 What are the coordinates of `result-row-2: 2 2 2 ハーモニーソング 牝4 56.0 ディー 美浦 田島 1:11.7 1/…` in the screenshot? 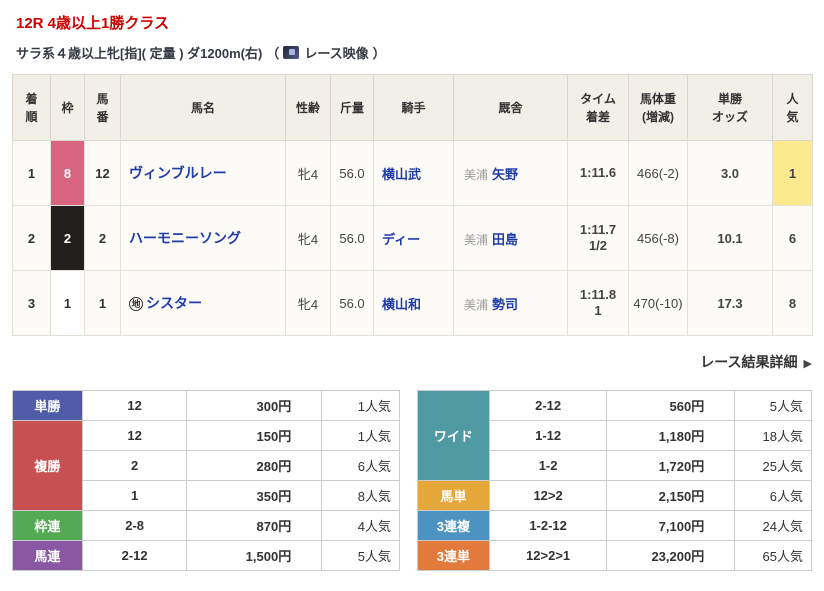 It's located at (412, 238).